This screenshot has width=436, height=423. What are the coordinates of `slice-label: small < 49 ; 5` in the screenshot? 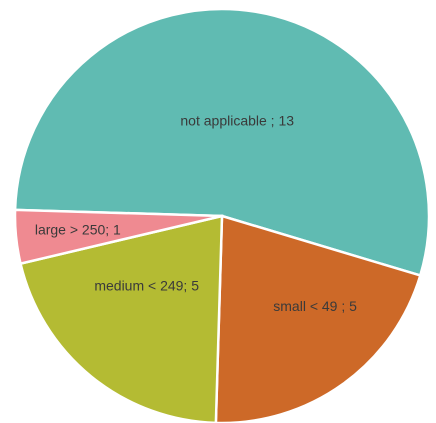 It's located at (315, 306).